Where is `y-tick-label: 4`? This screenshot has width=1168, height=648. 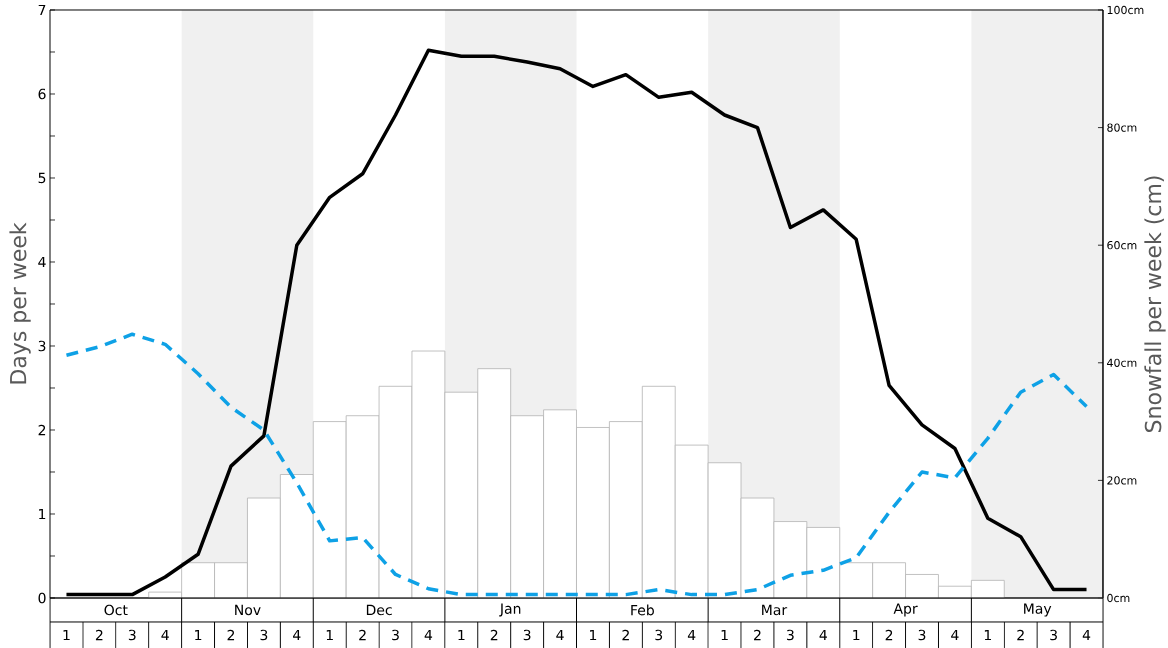
y-tick-label: 4 is located at coordinates (42, 262).